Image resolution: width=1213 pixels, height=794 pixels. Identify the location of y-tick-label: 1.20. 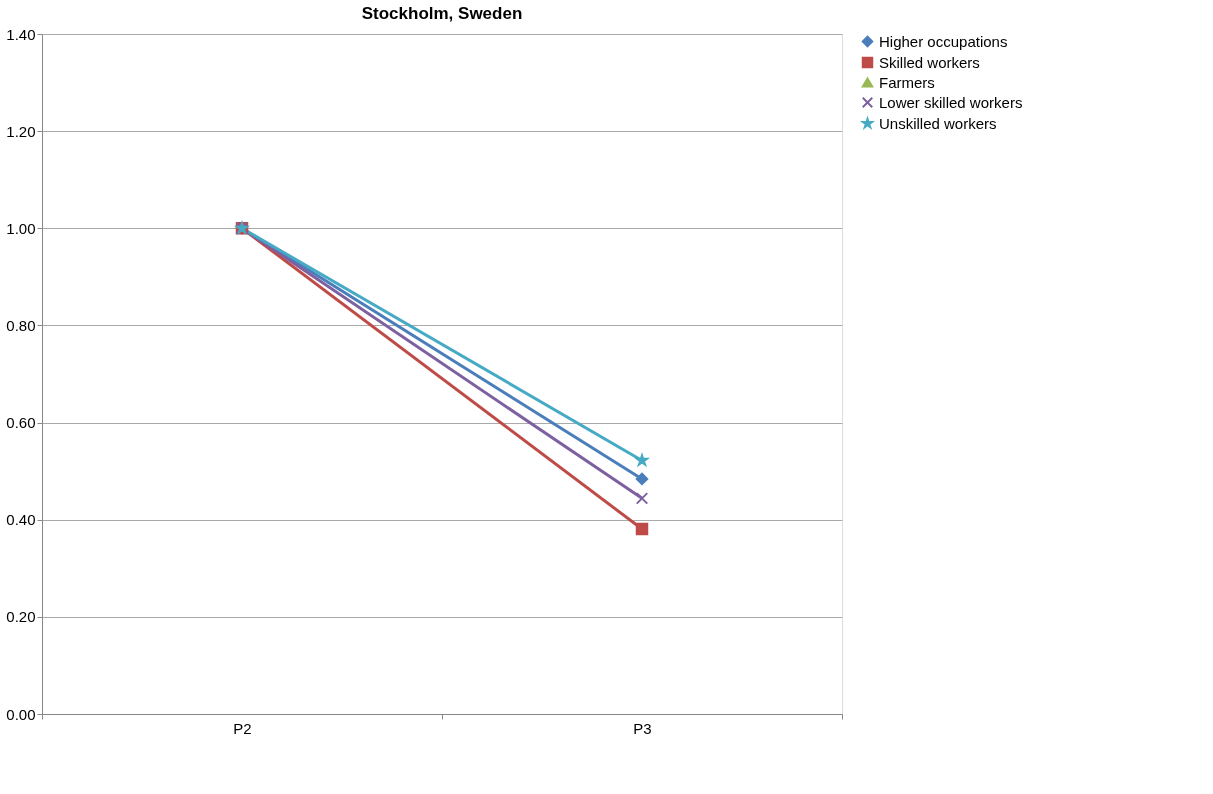
(21, 131).